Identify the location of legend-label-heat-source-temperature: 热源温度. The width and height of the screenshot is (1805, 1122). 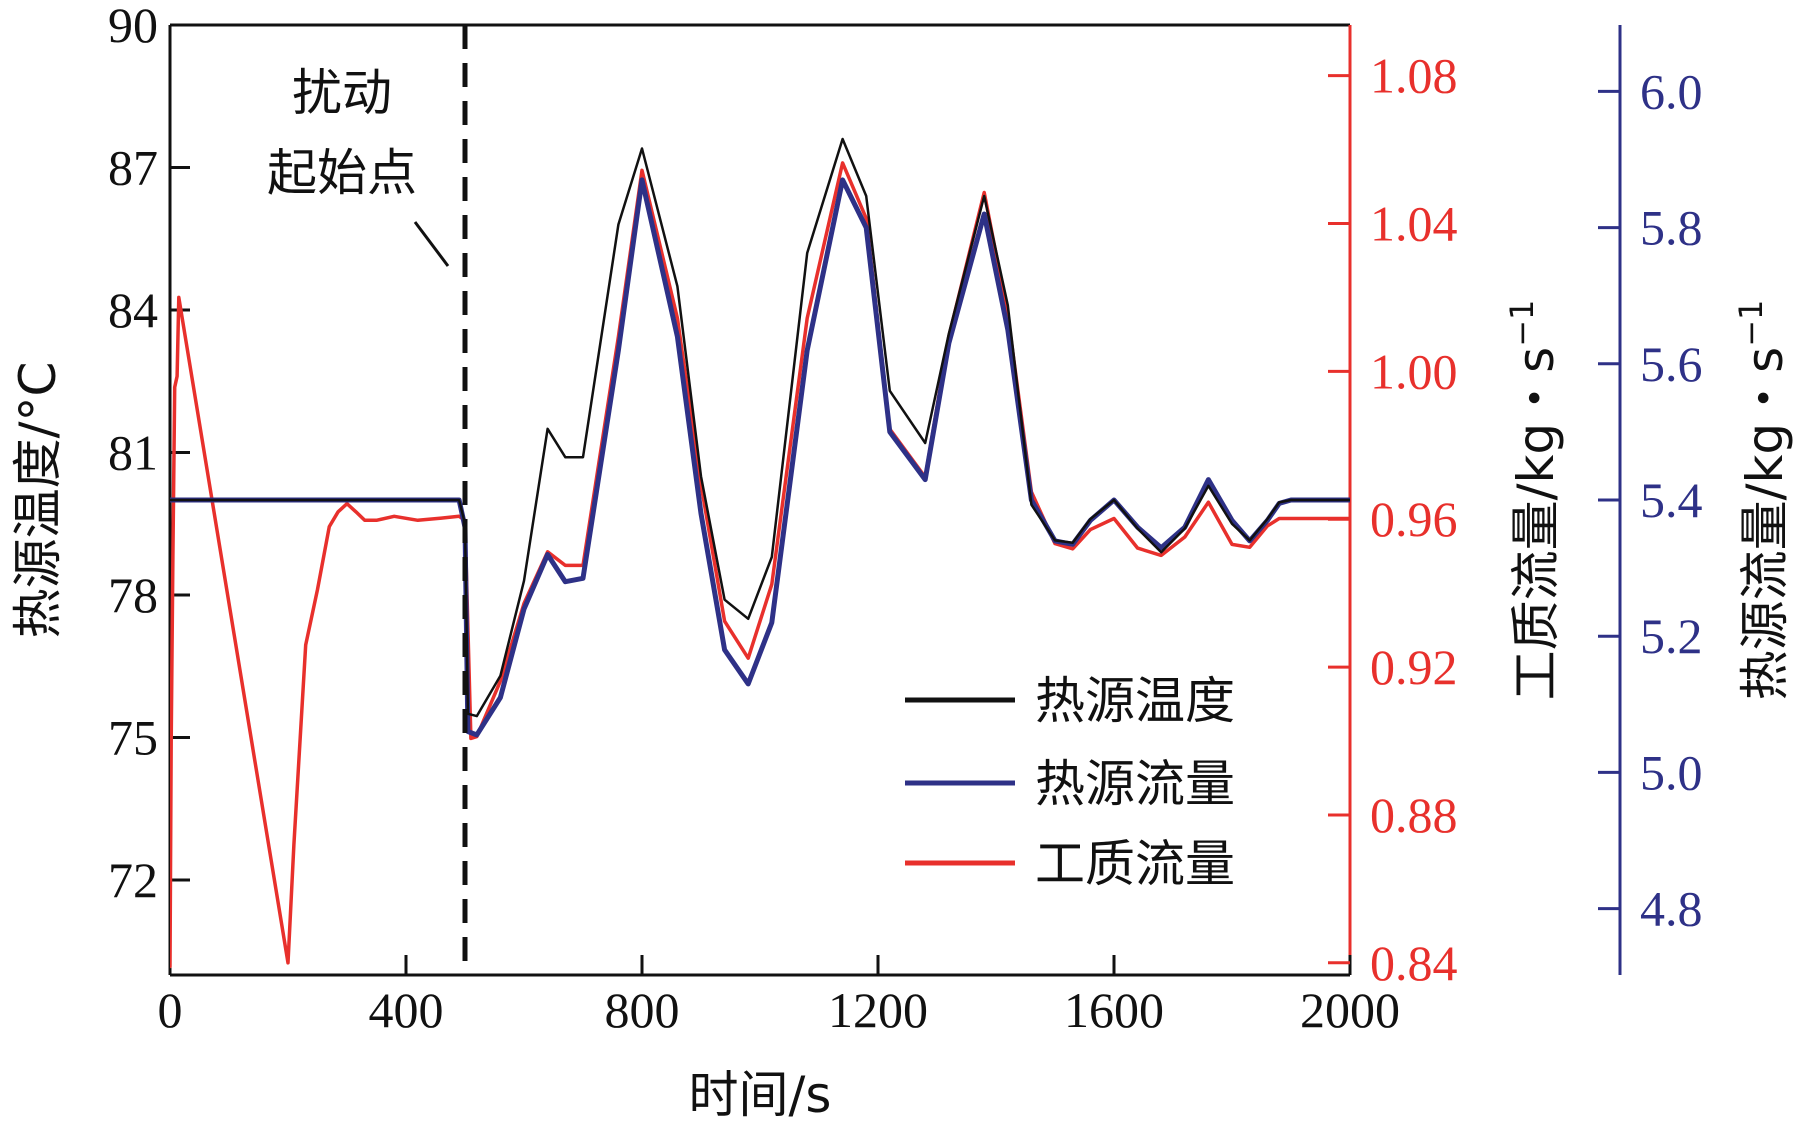
(1135, 701).